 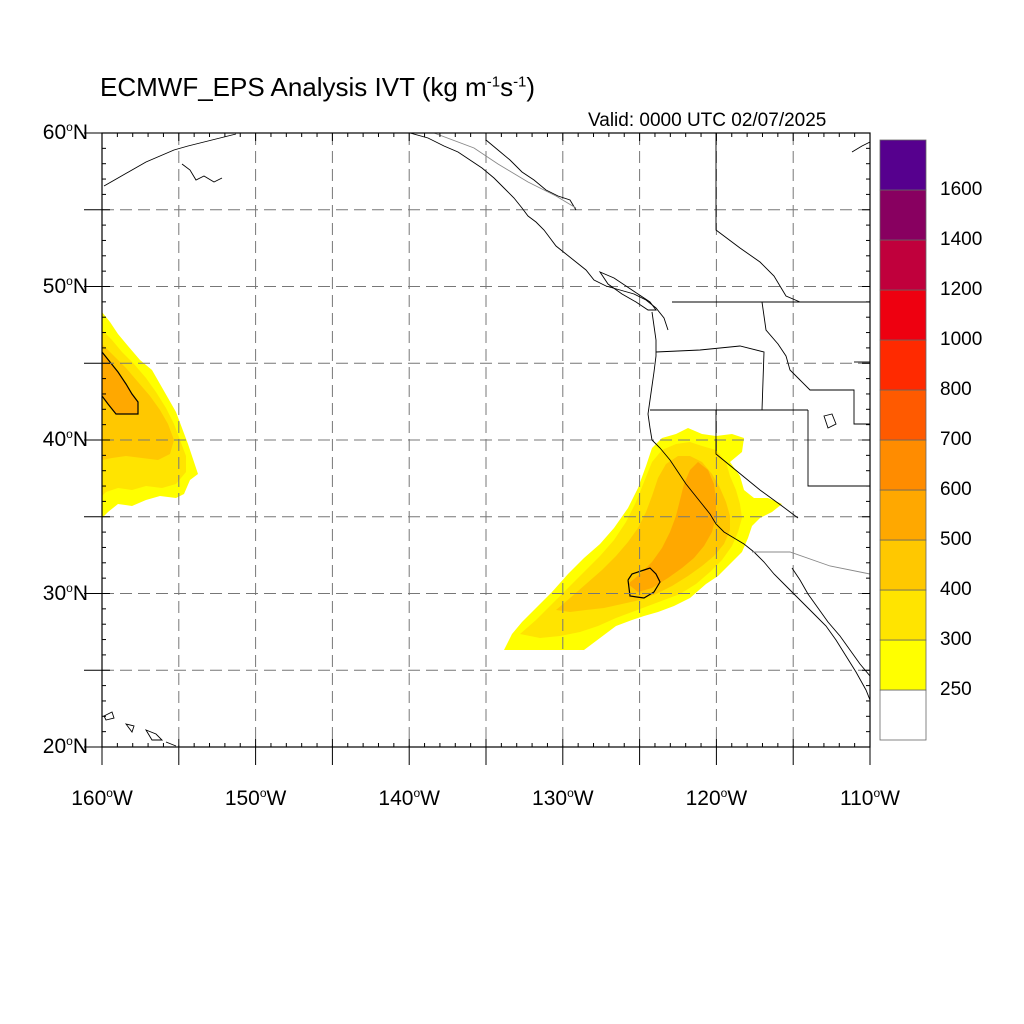 What do you see at coordinates (65, 132) in the screenshot?
I see `lat-label-60: 60oN` at bounding box center [65, 132].